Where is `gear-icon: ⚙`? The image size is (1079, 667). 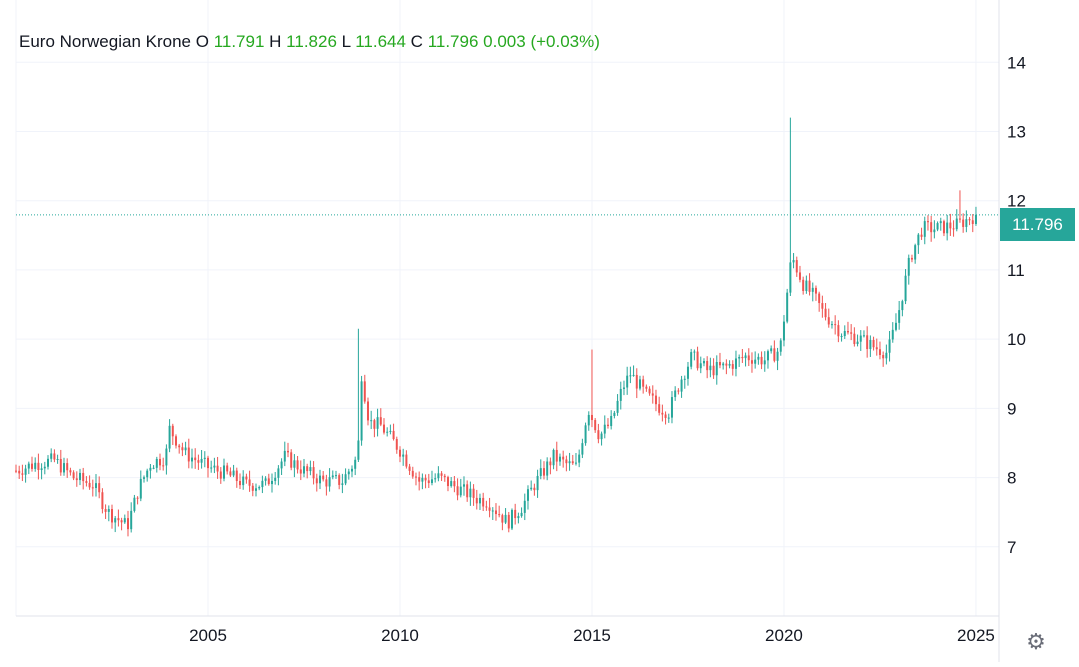
gear-icon: ⚙ is located at coordinates (1036, 641).